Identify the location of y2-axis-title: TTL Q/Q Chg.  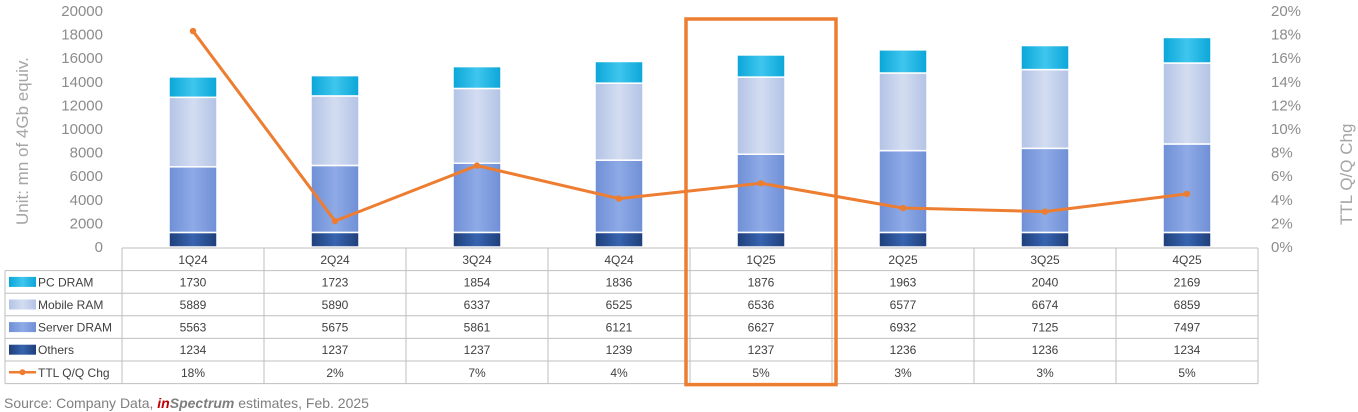
(1346, 174).